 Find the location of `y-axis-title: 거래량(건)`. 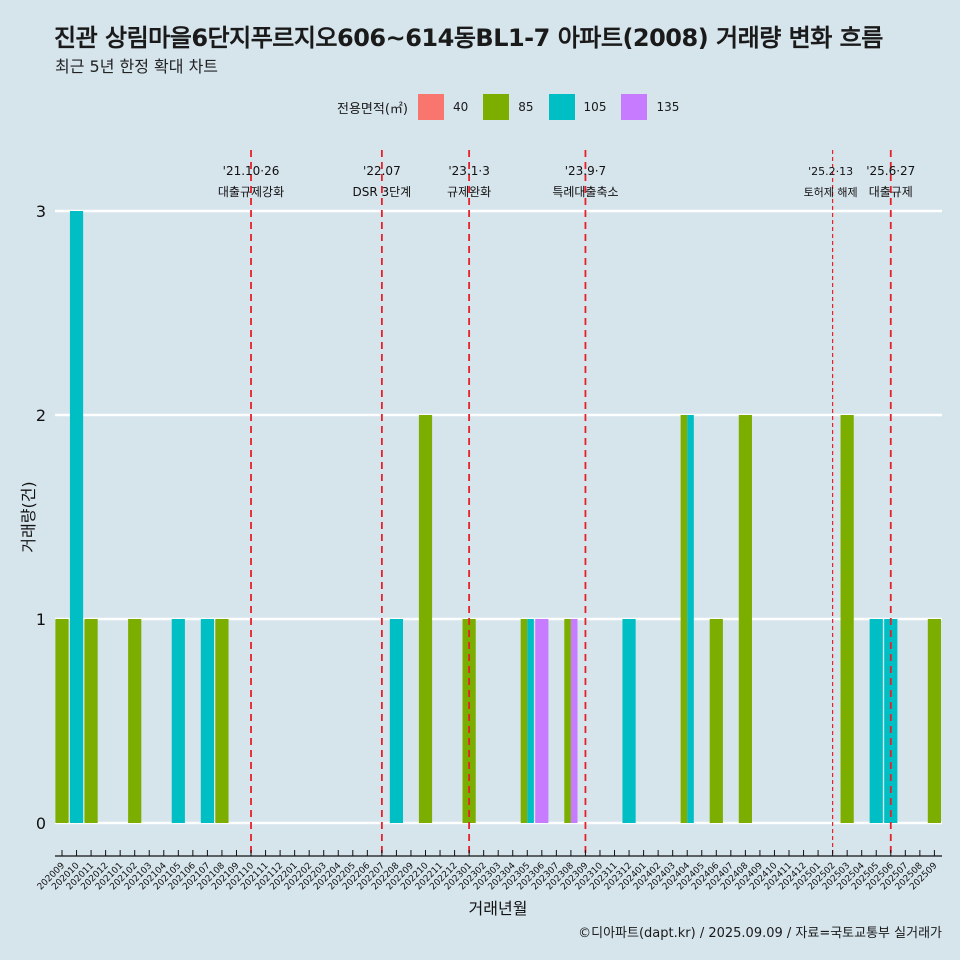

y-axis-title: 거래량(건) is located at coordinates (28, 516).